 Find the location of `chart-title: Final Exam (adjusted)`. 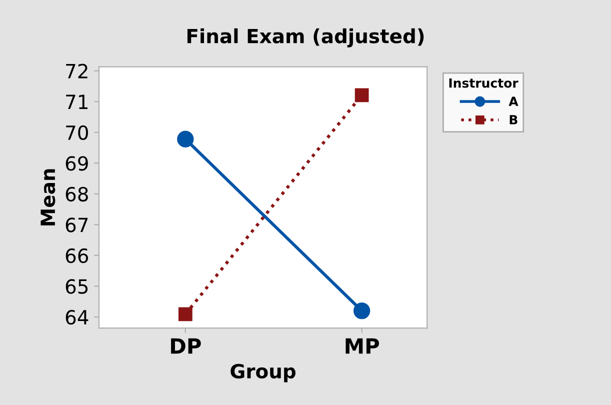

chart-title: Final Exam (adjusted) is located at coordinates (305, 38).